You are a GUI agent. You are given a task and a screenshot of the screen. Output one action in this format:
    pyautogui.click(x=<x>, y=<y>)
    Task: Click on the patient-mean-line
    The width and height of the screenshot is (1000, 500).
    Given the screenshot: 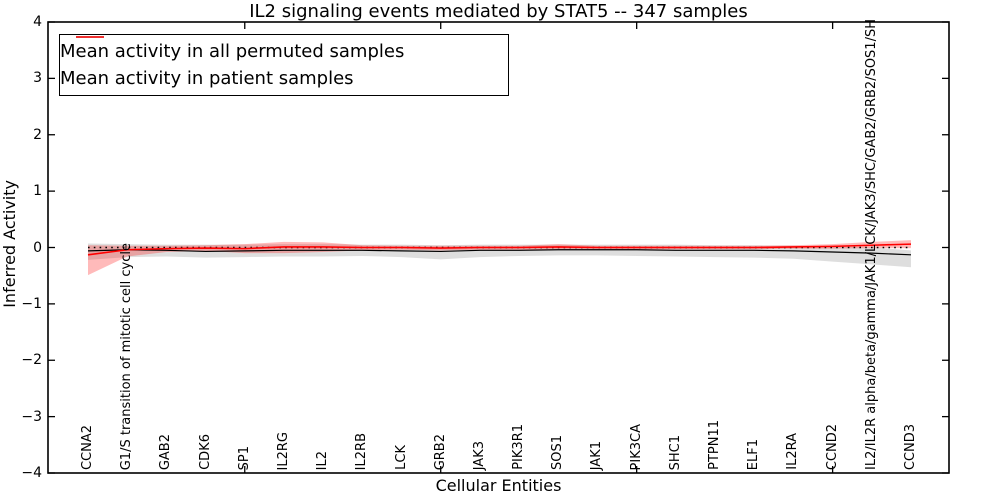 What is the action you would take?
    pyautogui.click(x=499, y=249)
    